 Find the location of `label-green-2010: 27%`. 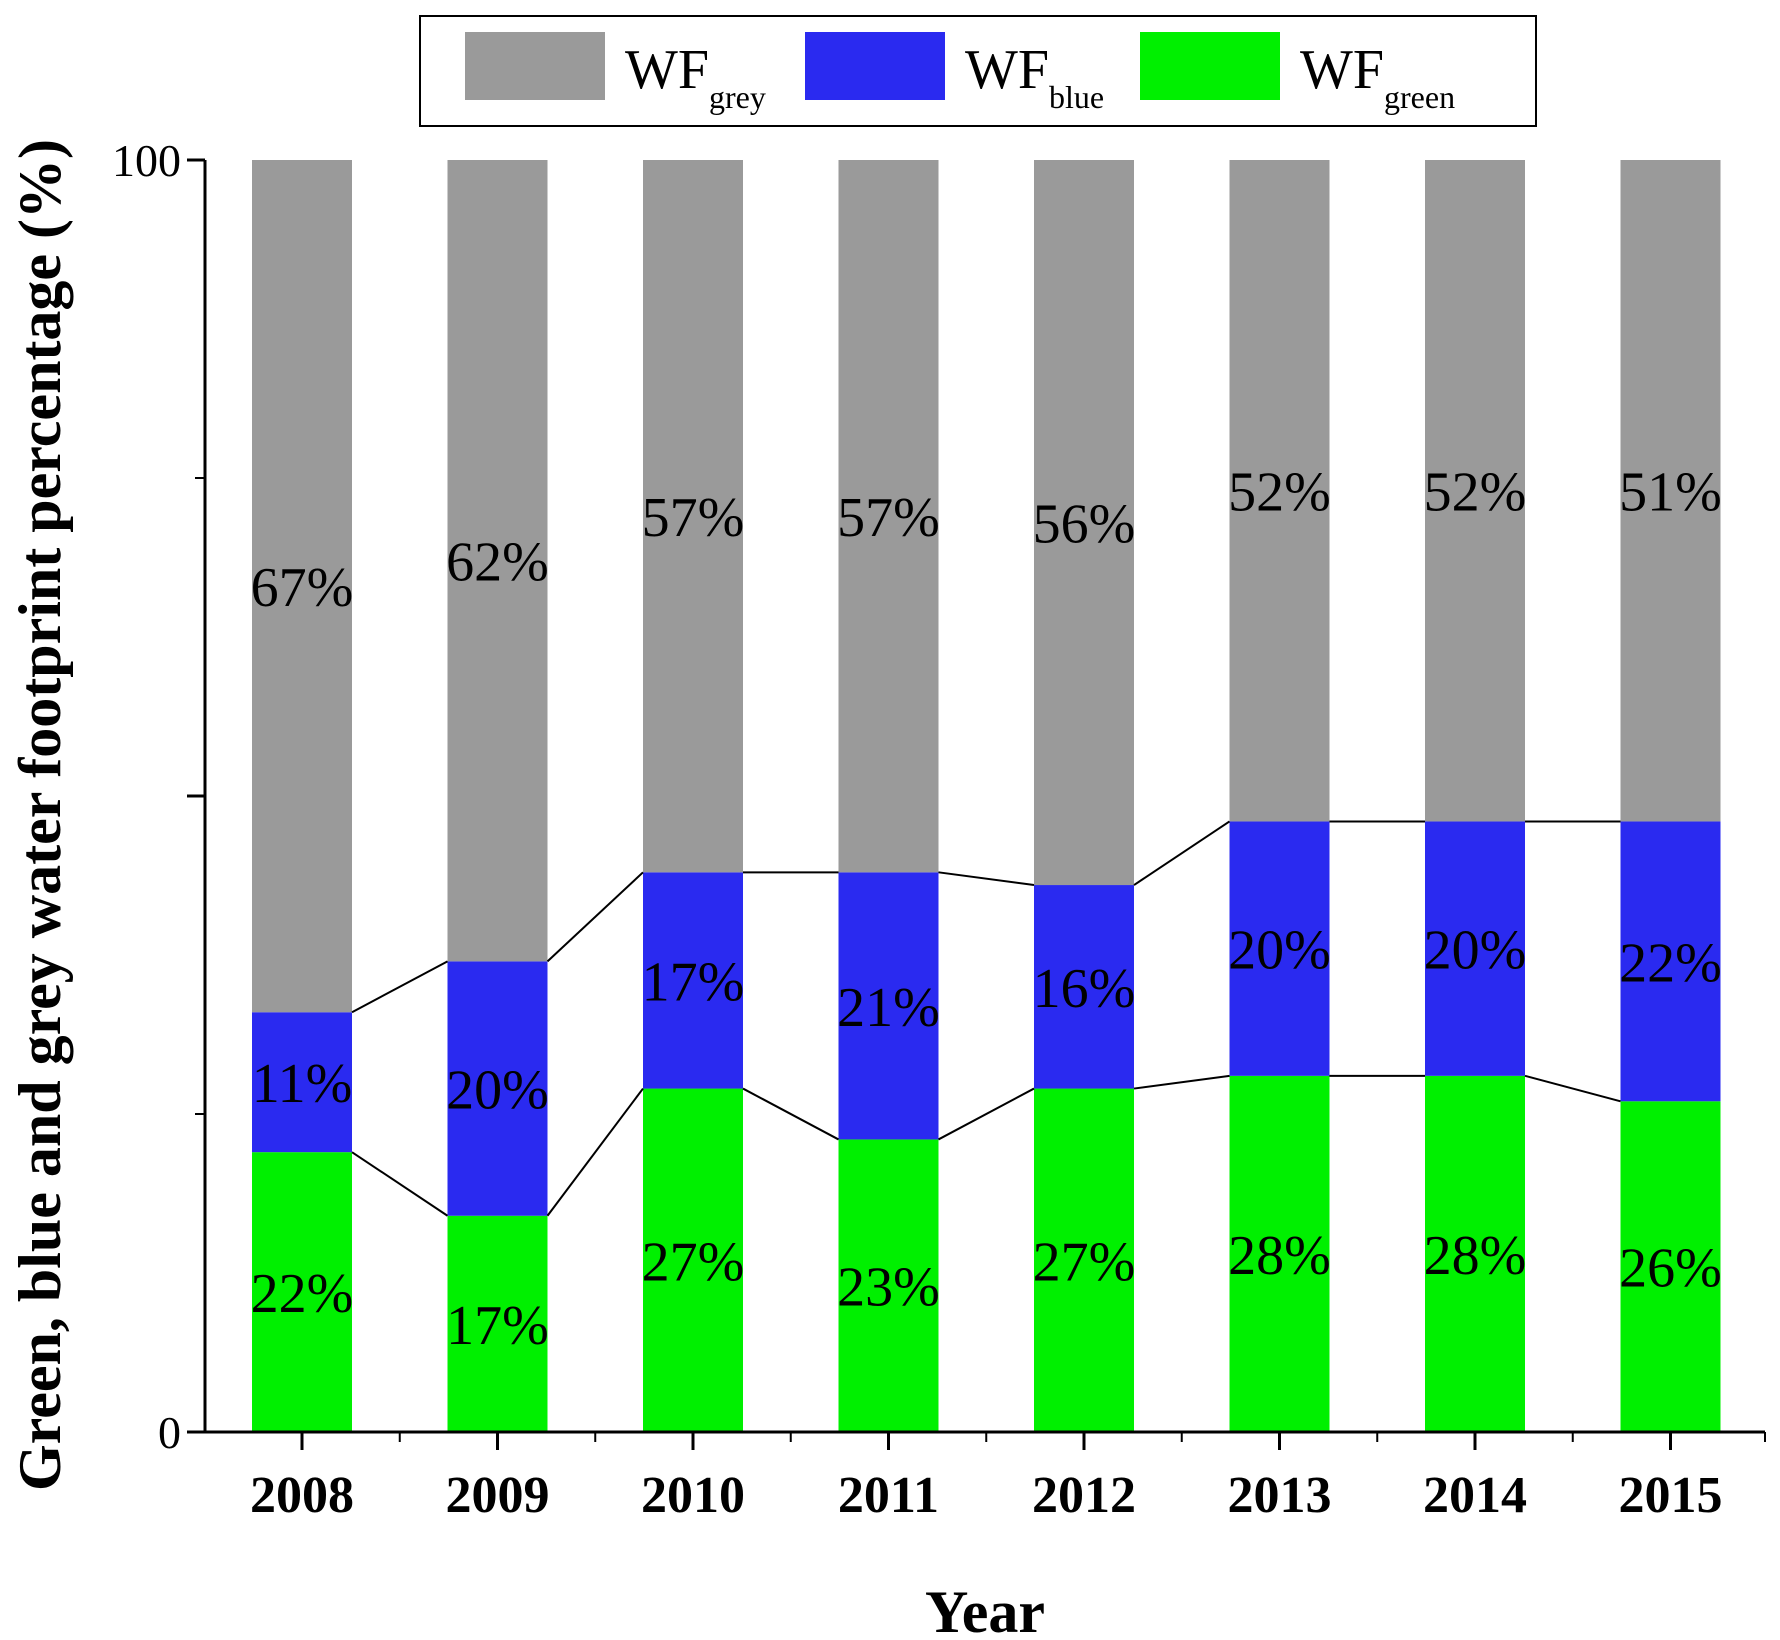

label-green-2010: 27% is located at coordinates (693, 1262).